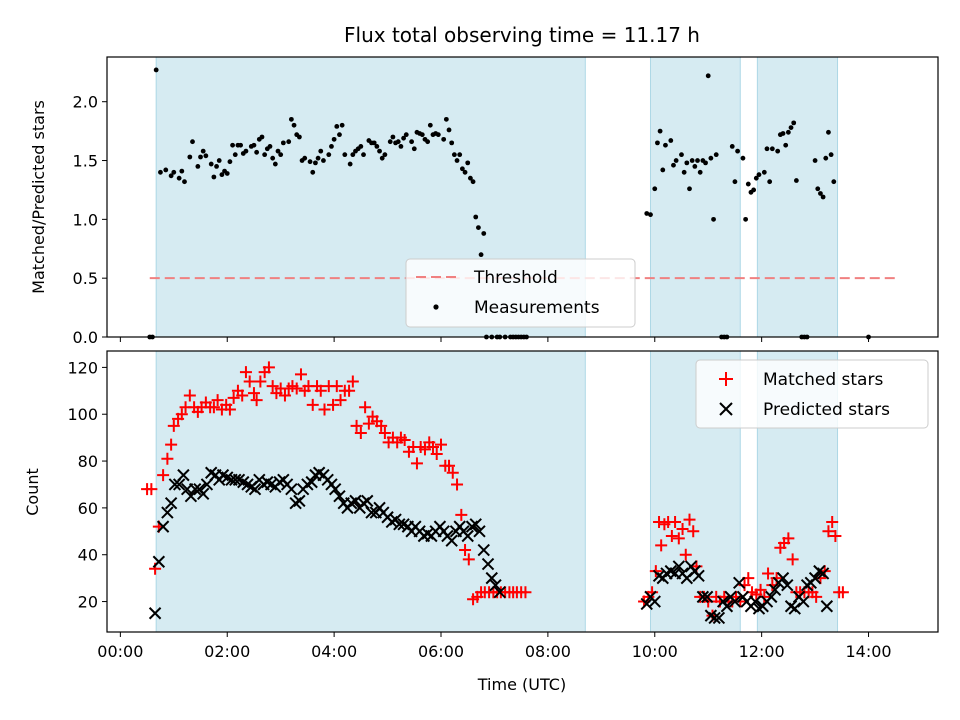  I want to click on predicted-legend-swatch, so click(726, 409).